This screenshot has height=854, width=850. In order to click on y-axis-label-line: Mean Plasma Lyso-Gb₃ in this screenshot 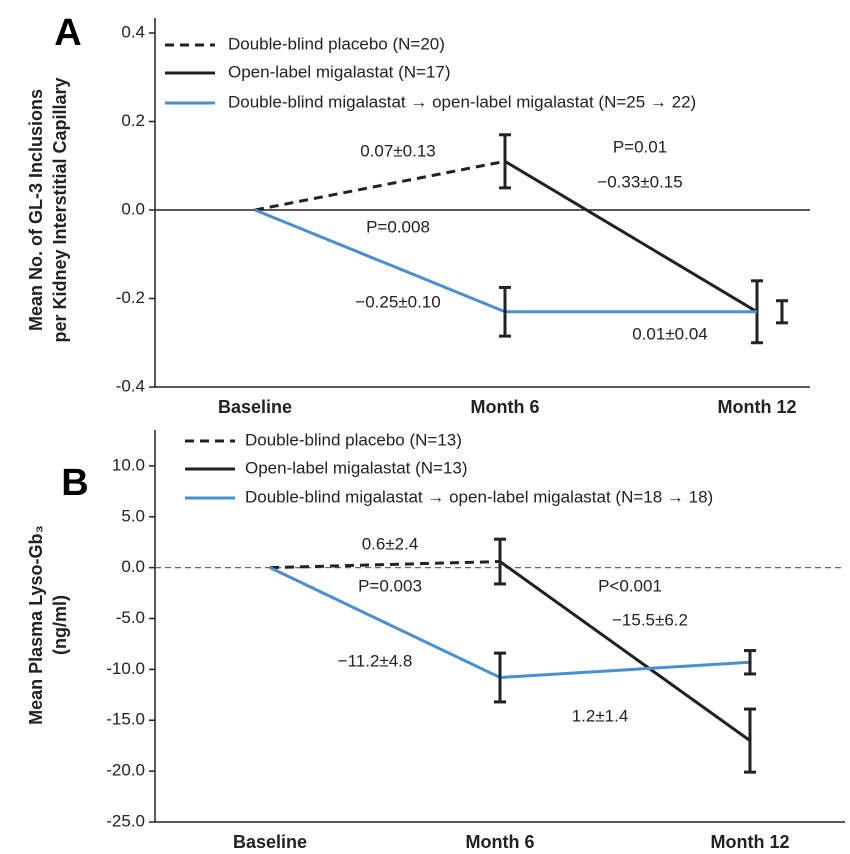, I will do `click(36, 625)`.